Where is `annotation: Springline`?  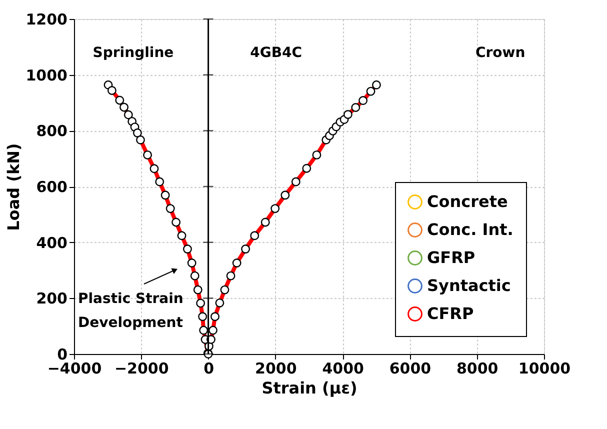 annotation: Springline is located at coordinates (133, 53).